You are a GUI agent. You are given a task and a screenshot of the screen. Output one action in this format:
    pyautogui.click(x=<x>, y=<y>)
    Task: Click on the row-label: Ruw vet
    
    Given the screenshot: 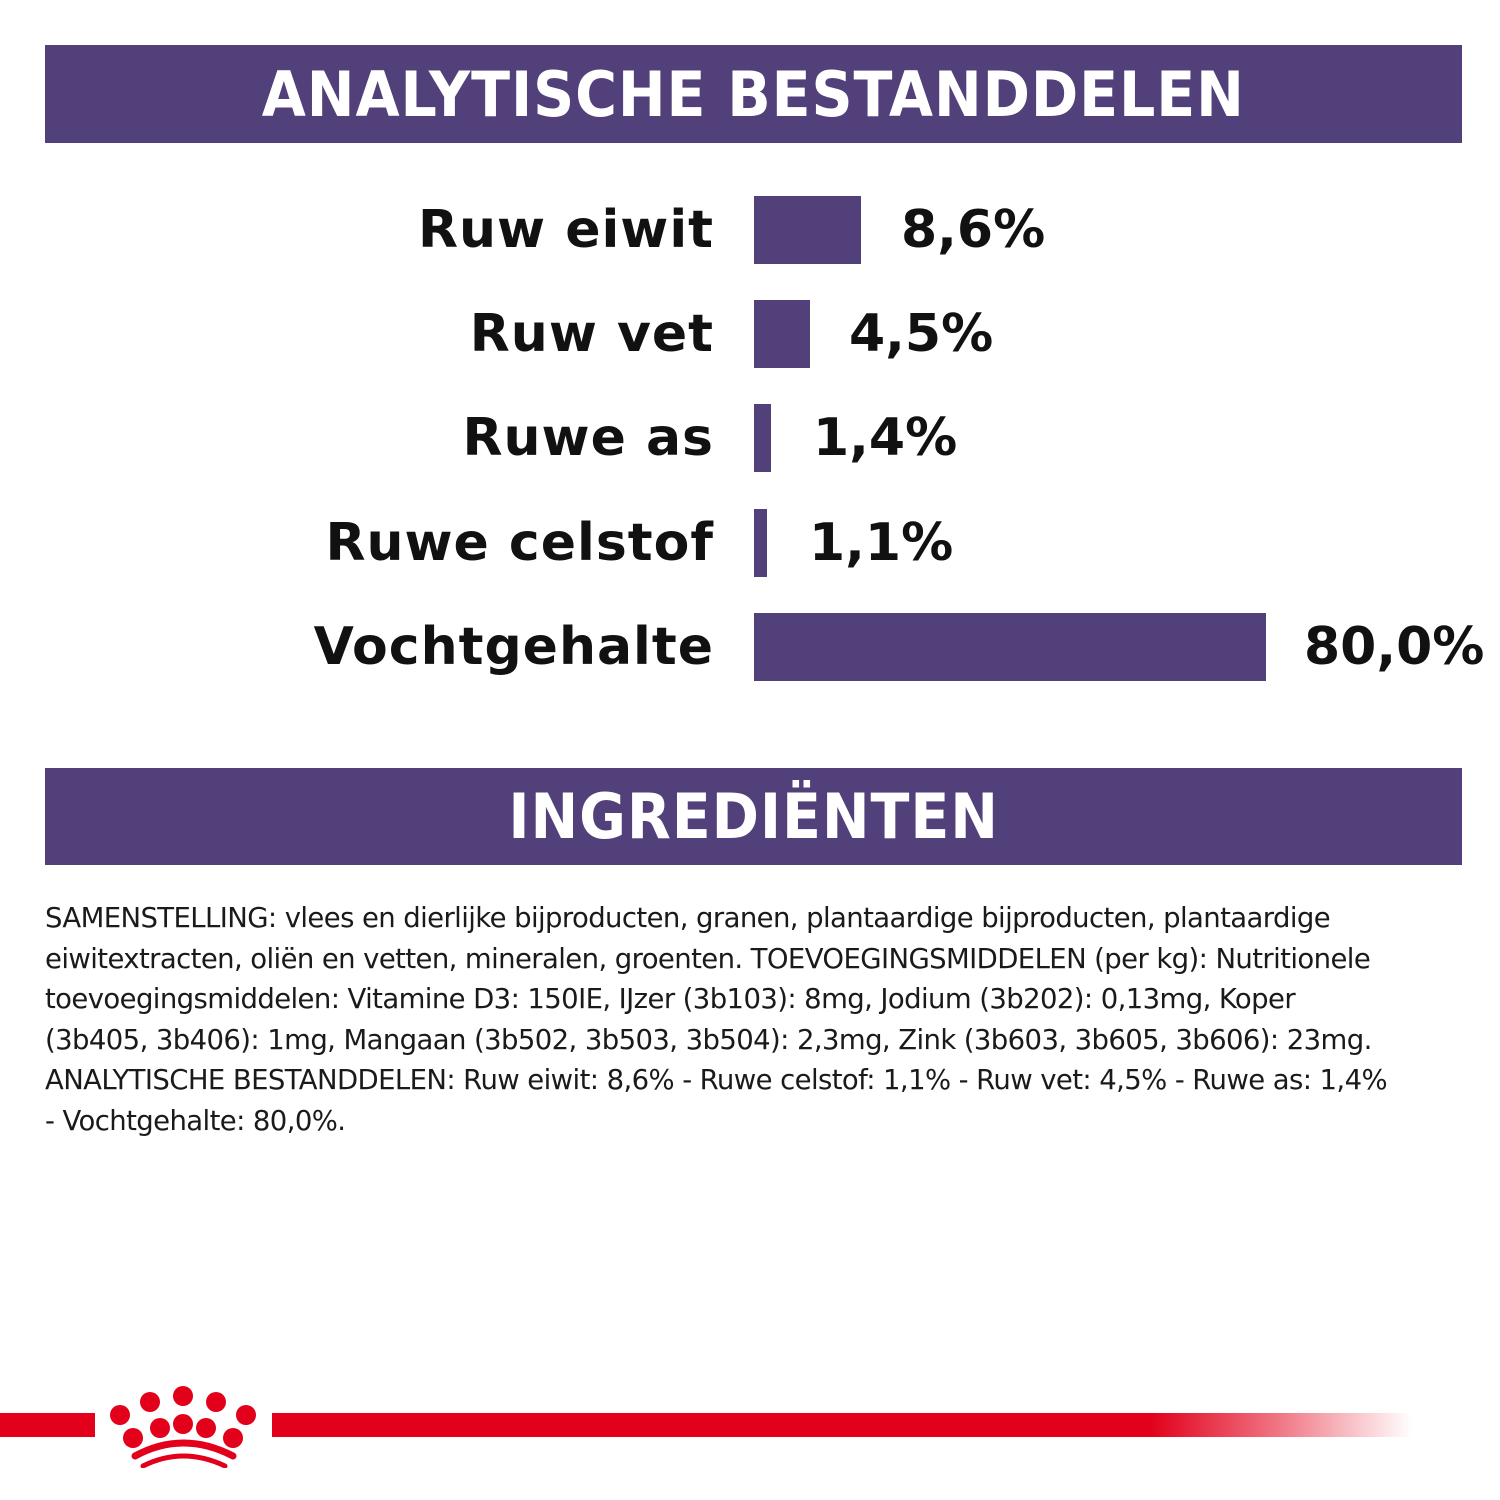 What is the action you would take?
    pyautogui.click(x=591, y=334)
    